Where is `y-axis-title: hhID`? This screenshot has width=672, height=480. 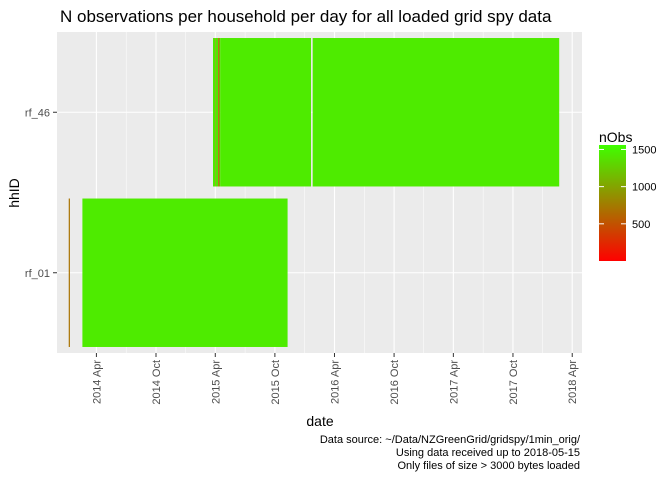 y-axis-title: hhID is located at coordinates (14, 193).